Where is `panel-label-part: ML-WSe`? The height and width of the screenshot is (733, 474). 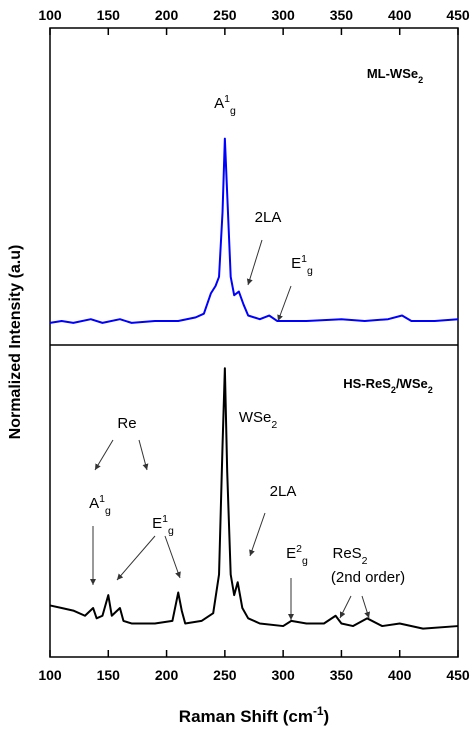 panel-label-part: ML-WSe is located at coordinates (392, 73).